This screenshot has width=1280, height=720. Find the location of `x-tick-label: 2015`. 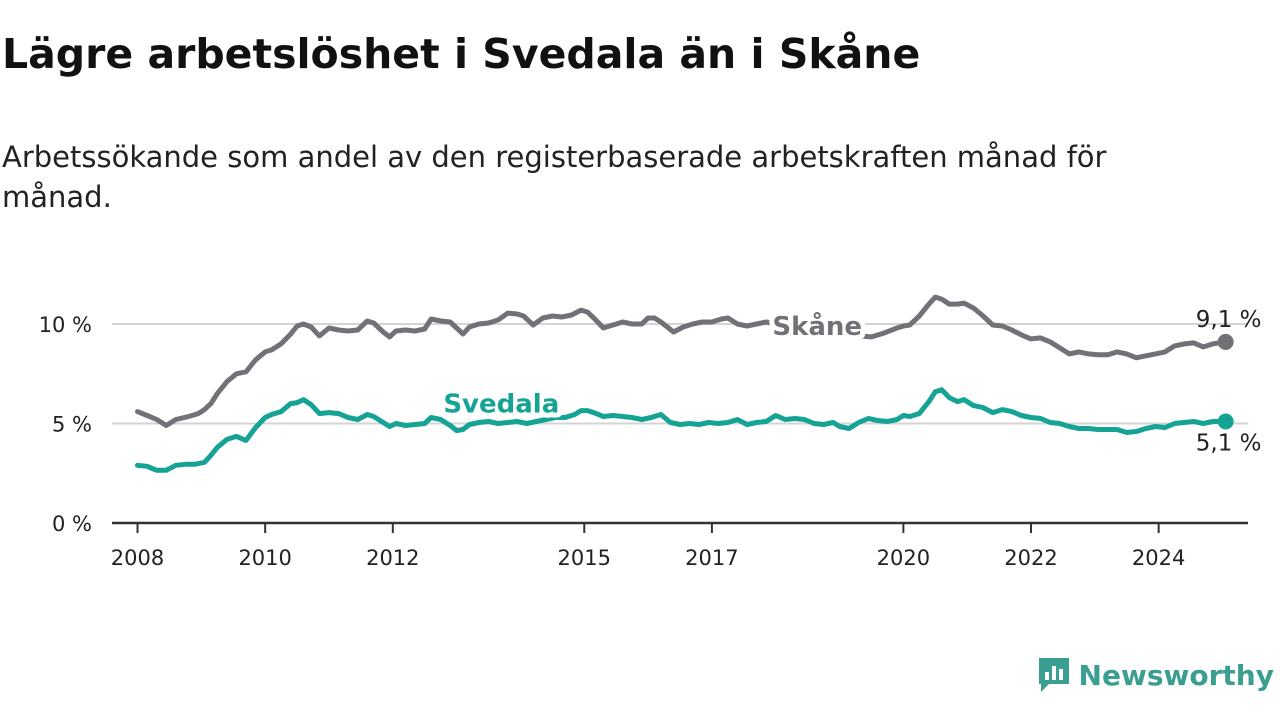

x-tick-label: 2015 is located at coordinates (584, 558).